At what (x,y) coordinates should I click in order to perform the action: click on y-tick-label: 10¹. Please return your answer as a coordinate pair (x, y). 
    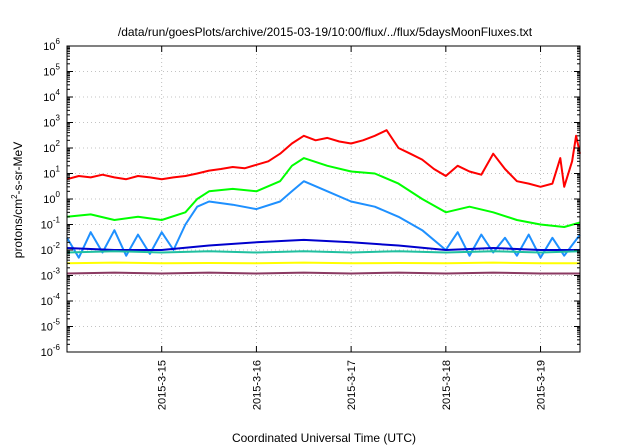
    Looking at the image, I should click on (51, 173).